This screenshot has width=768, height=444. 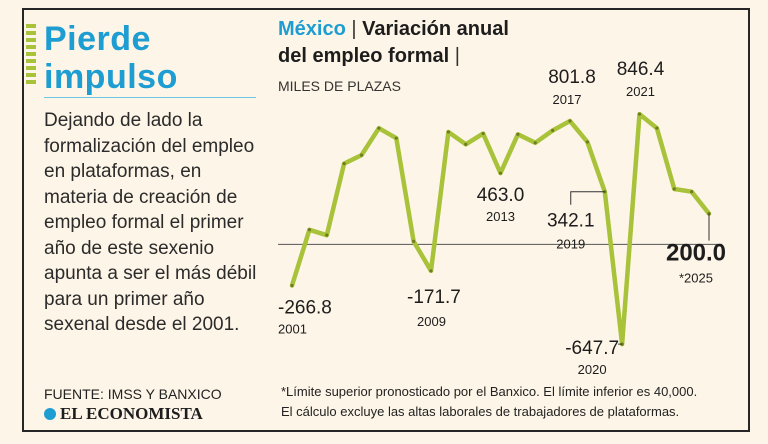 I want to click on value-label-2021: 846.4, so click(x=641, y=69).